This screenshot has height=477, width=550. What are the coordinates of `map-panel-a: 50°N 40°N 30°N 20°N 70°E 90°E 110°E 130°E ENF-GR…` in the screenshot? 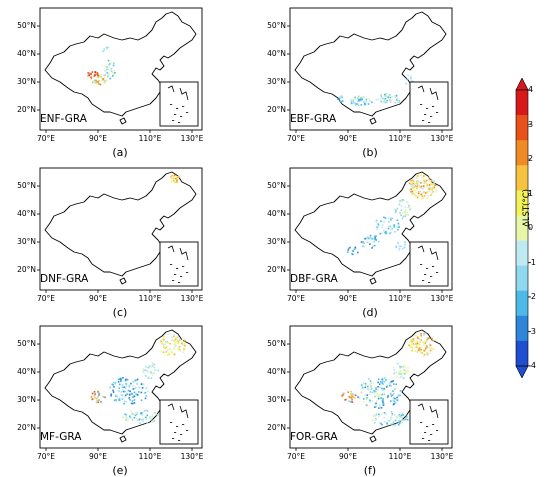 It's located at (110, 79).